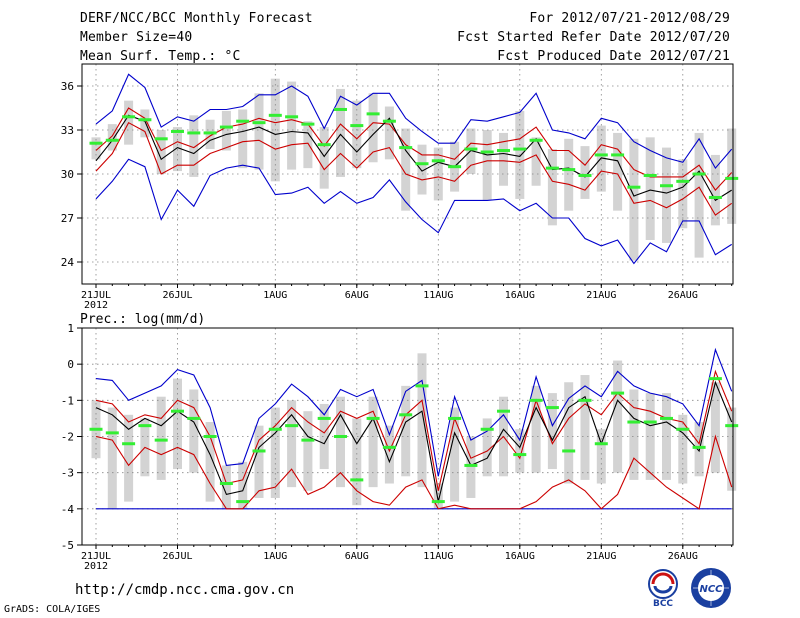 This screenshot has width=800, height=618. I want to click on precip-ytick-label: 0, so click(70, 364).